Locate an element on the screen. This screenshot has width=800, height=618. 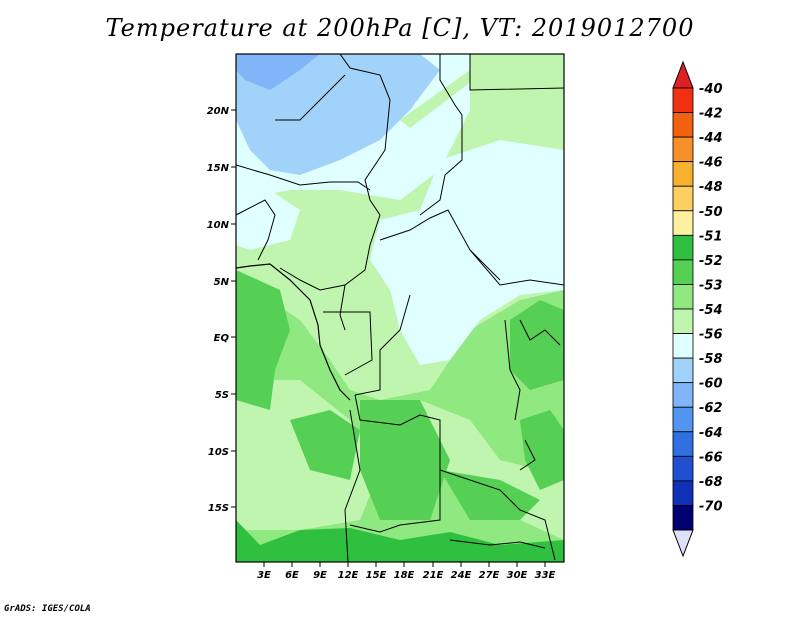
lon-label: 18E is located at coordinates (404, 575).